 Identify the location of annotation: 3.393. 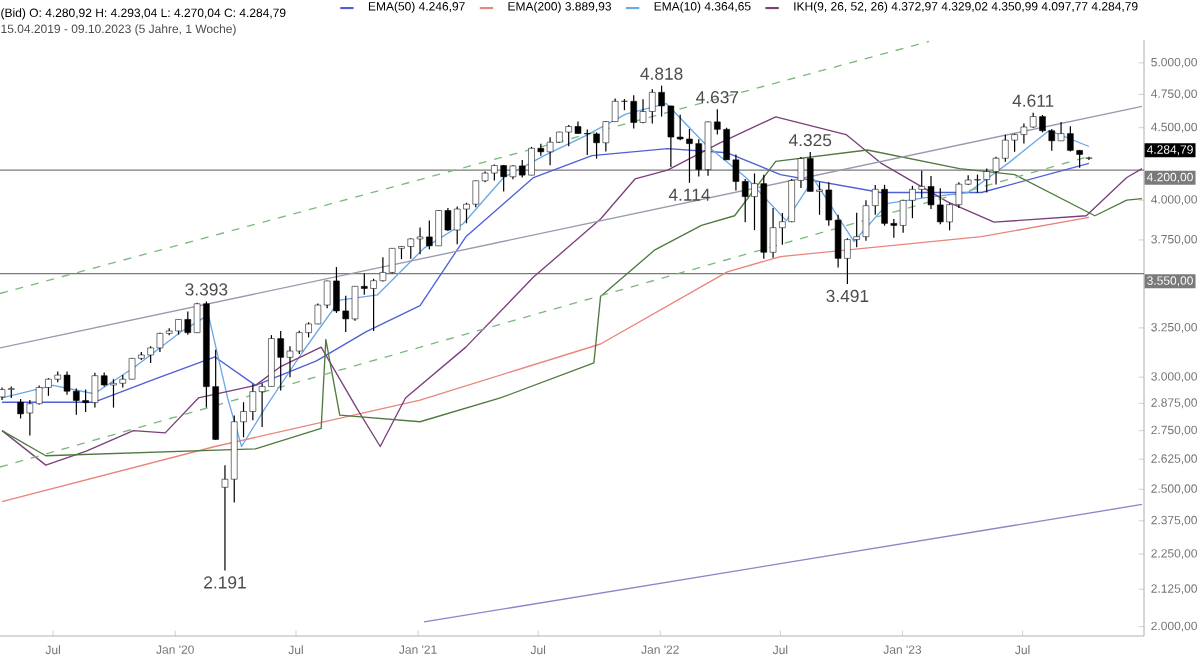
(206, 289).